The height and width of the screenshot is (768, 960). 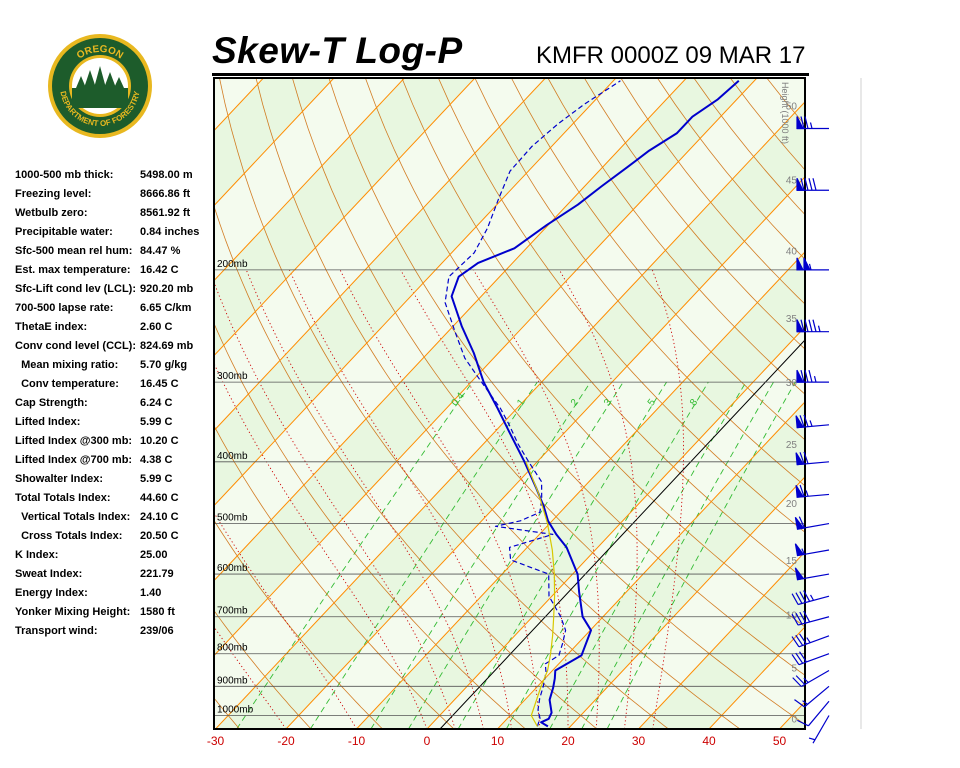 I want to click on mixing-ratio-label: 2, so click(x=575, y=403).